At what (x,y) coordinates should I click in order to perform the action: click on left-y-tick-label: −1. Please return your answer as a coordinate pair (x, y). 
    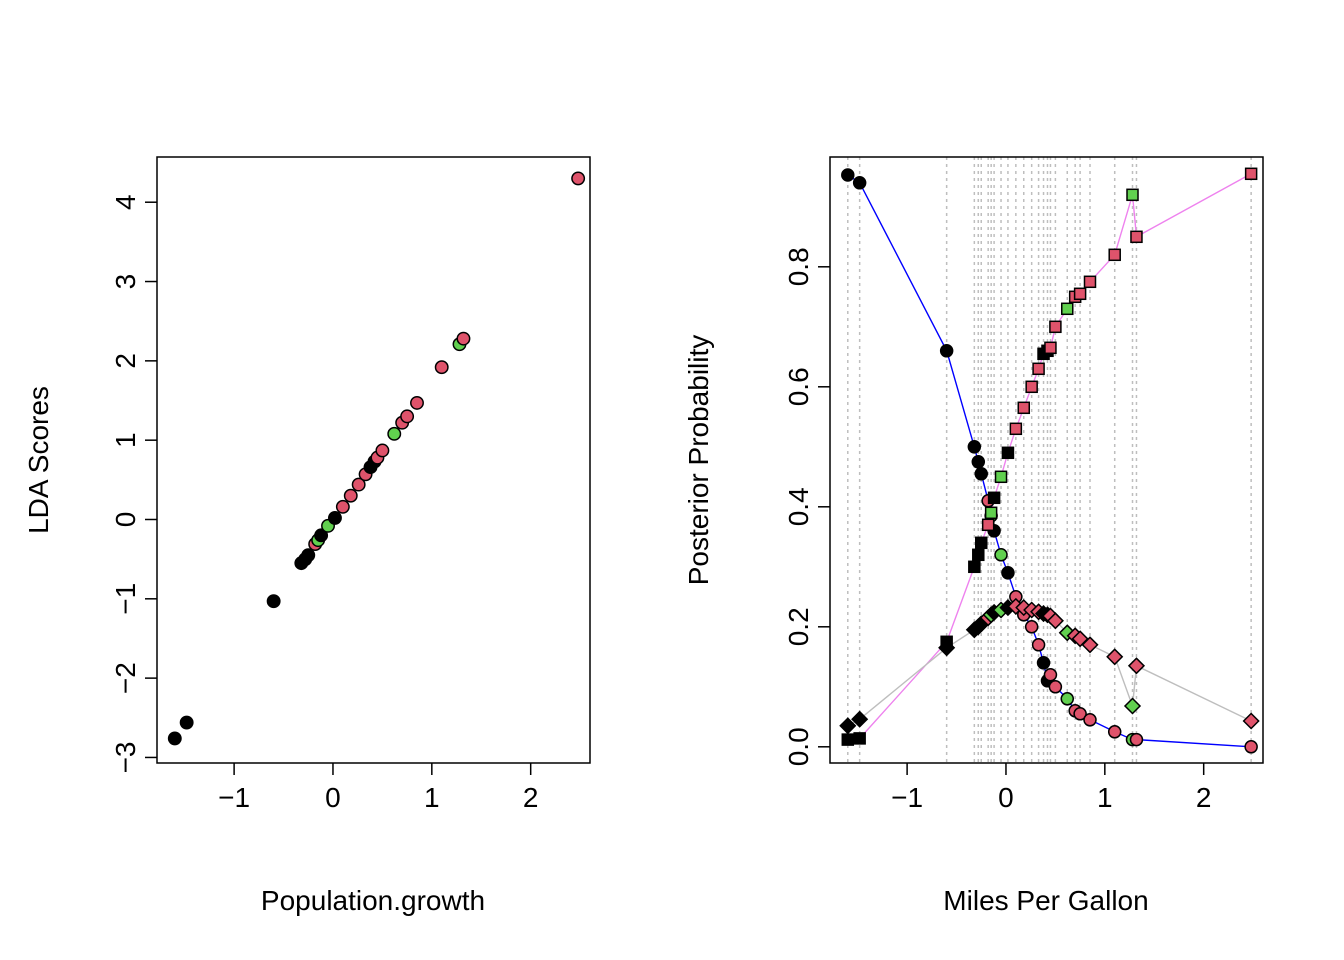
    Looking at the image, I should click on (125, 599).